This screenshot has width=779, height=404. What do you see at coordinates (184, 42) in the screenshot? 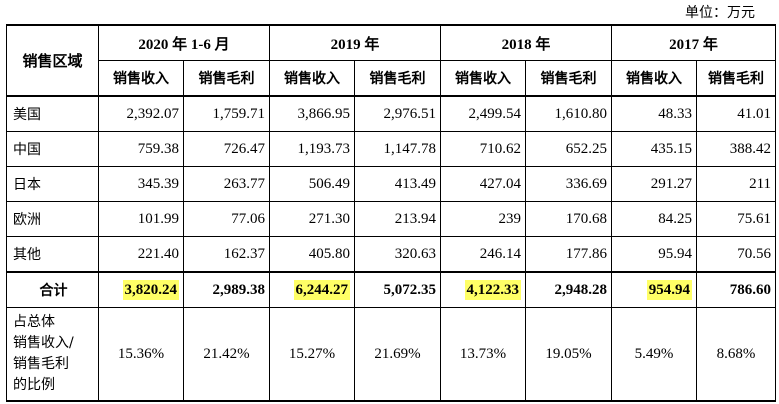
I see `year-header: 2020 年 1-6 月` at bounding box center [184, 42].